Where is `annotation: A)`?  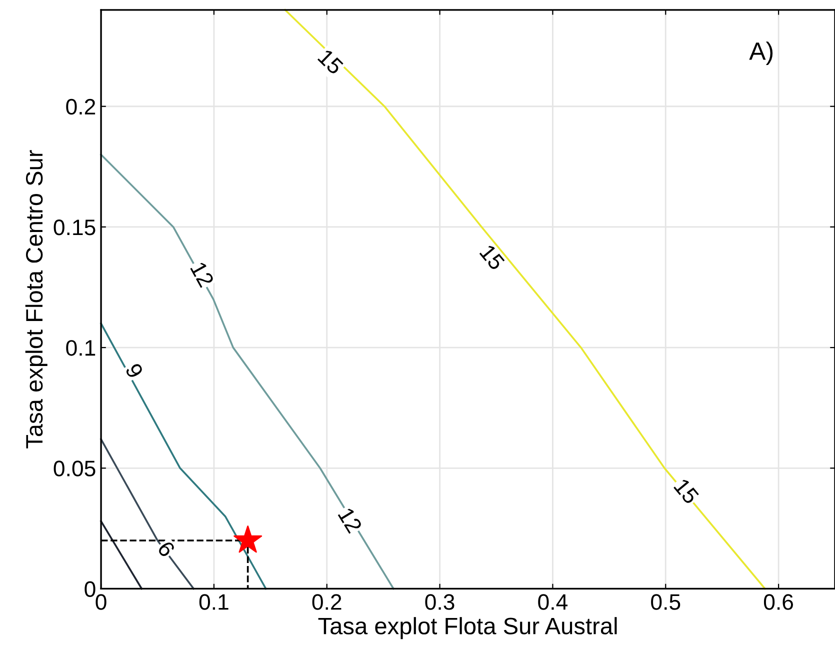 annotation: A) is located at coordinates (761, 53).